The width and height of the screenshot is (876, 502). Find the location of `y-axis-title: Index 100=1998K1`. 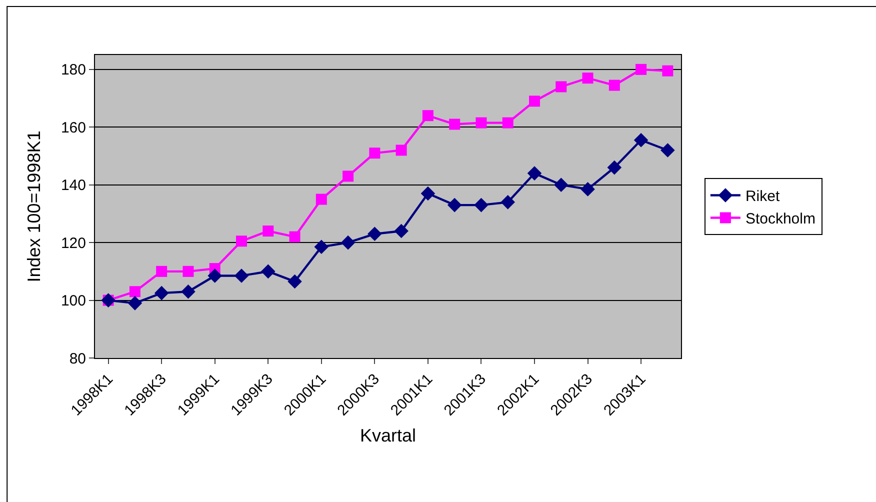

y-axis-title: Index 100=1998K1 is located at coordinates (34, 206).